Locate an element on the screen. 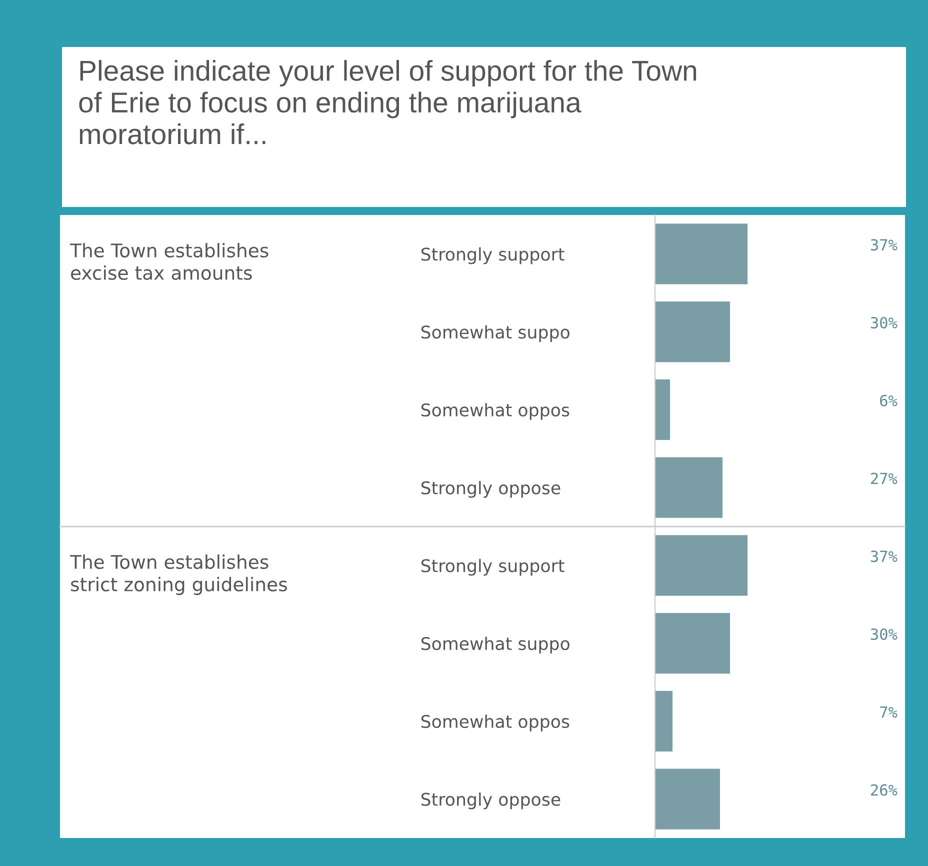 The width and height of the screenshot is (928, 866). data-label: 7% is located at coordinates (889, 712).